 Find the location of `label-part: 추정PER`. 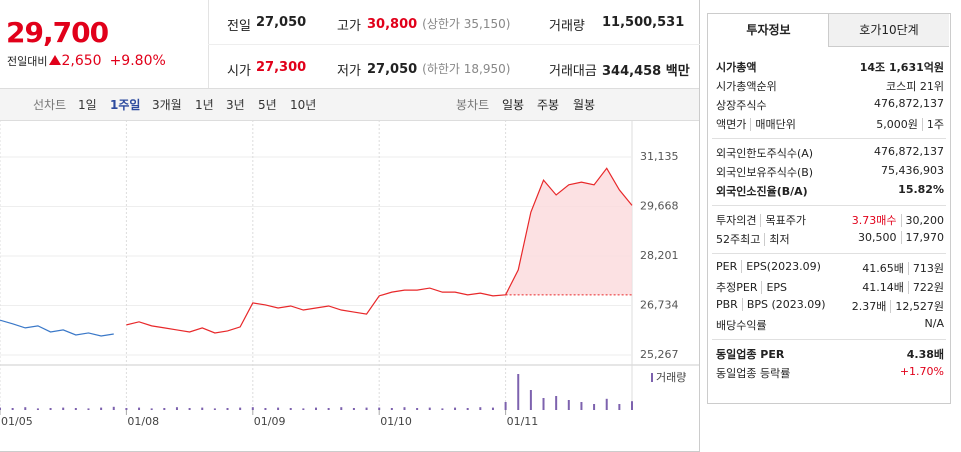

label-part: 추정PER is located at coordinates (737, 287).